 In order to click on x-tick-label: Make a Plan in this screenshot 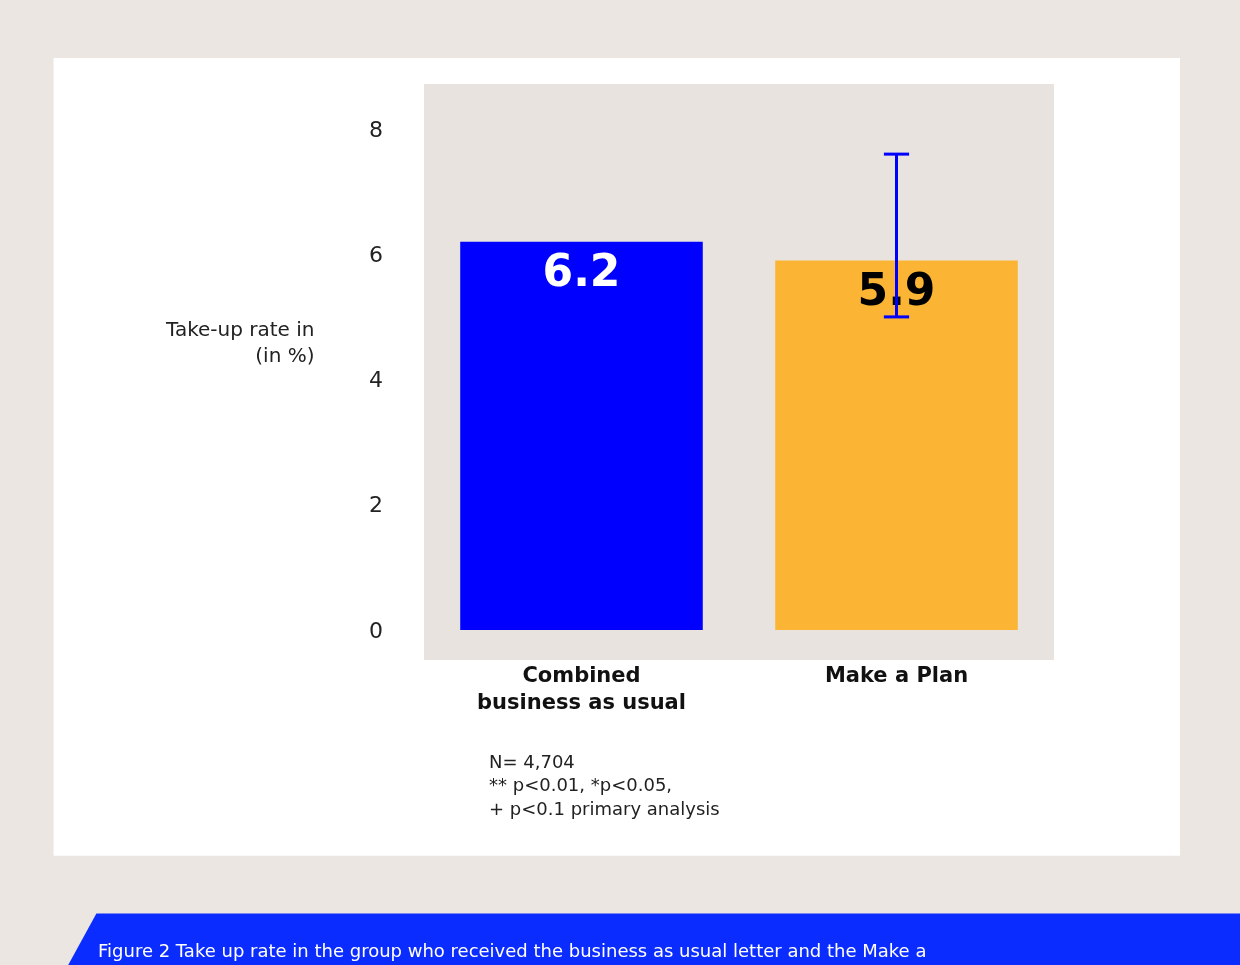, I will do `click(896, 675)`.